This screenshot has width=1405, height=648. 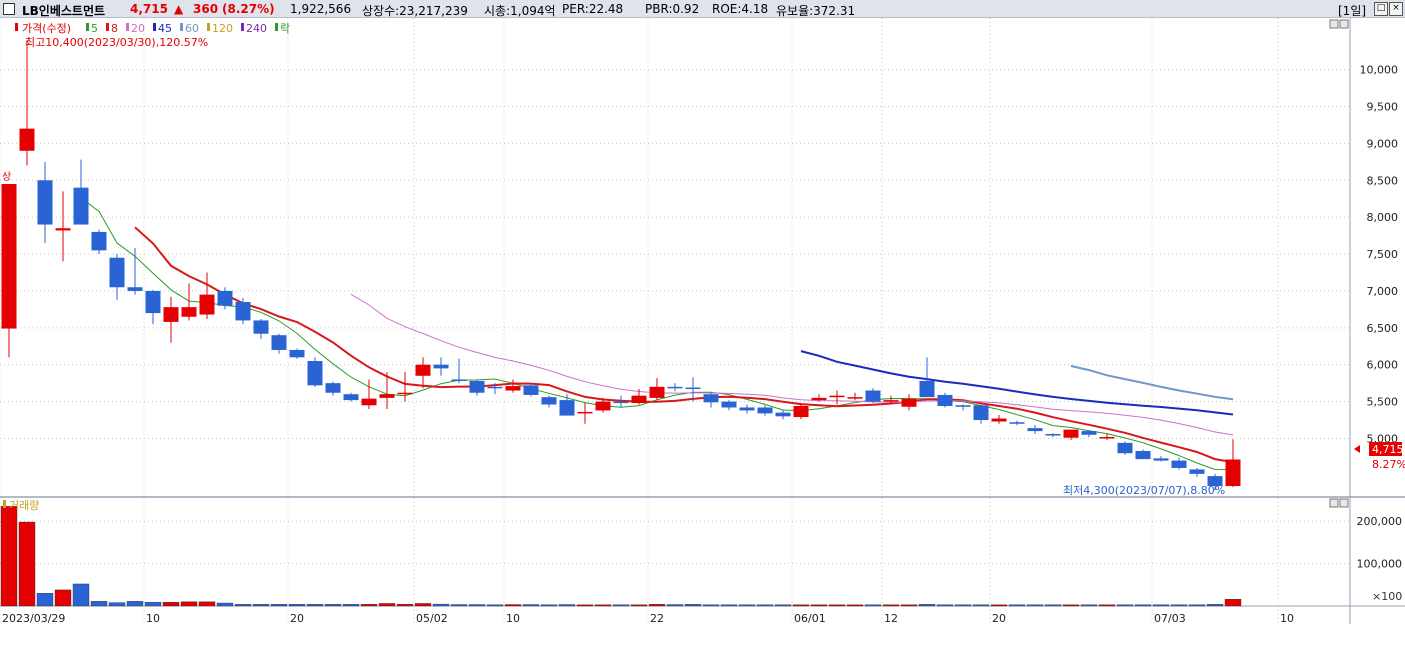 What do you see at coordinates (1357, 449) in the screenshot?
I see `current-price-pointer-icon` at bounding box center [1357, 449].